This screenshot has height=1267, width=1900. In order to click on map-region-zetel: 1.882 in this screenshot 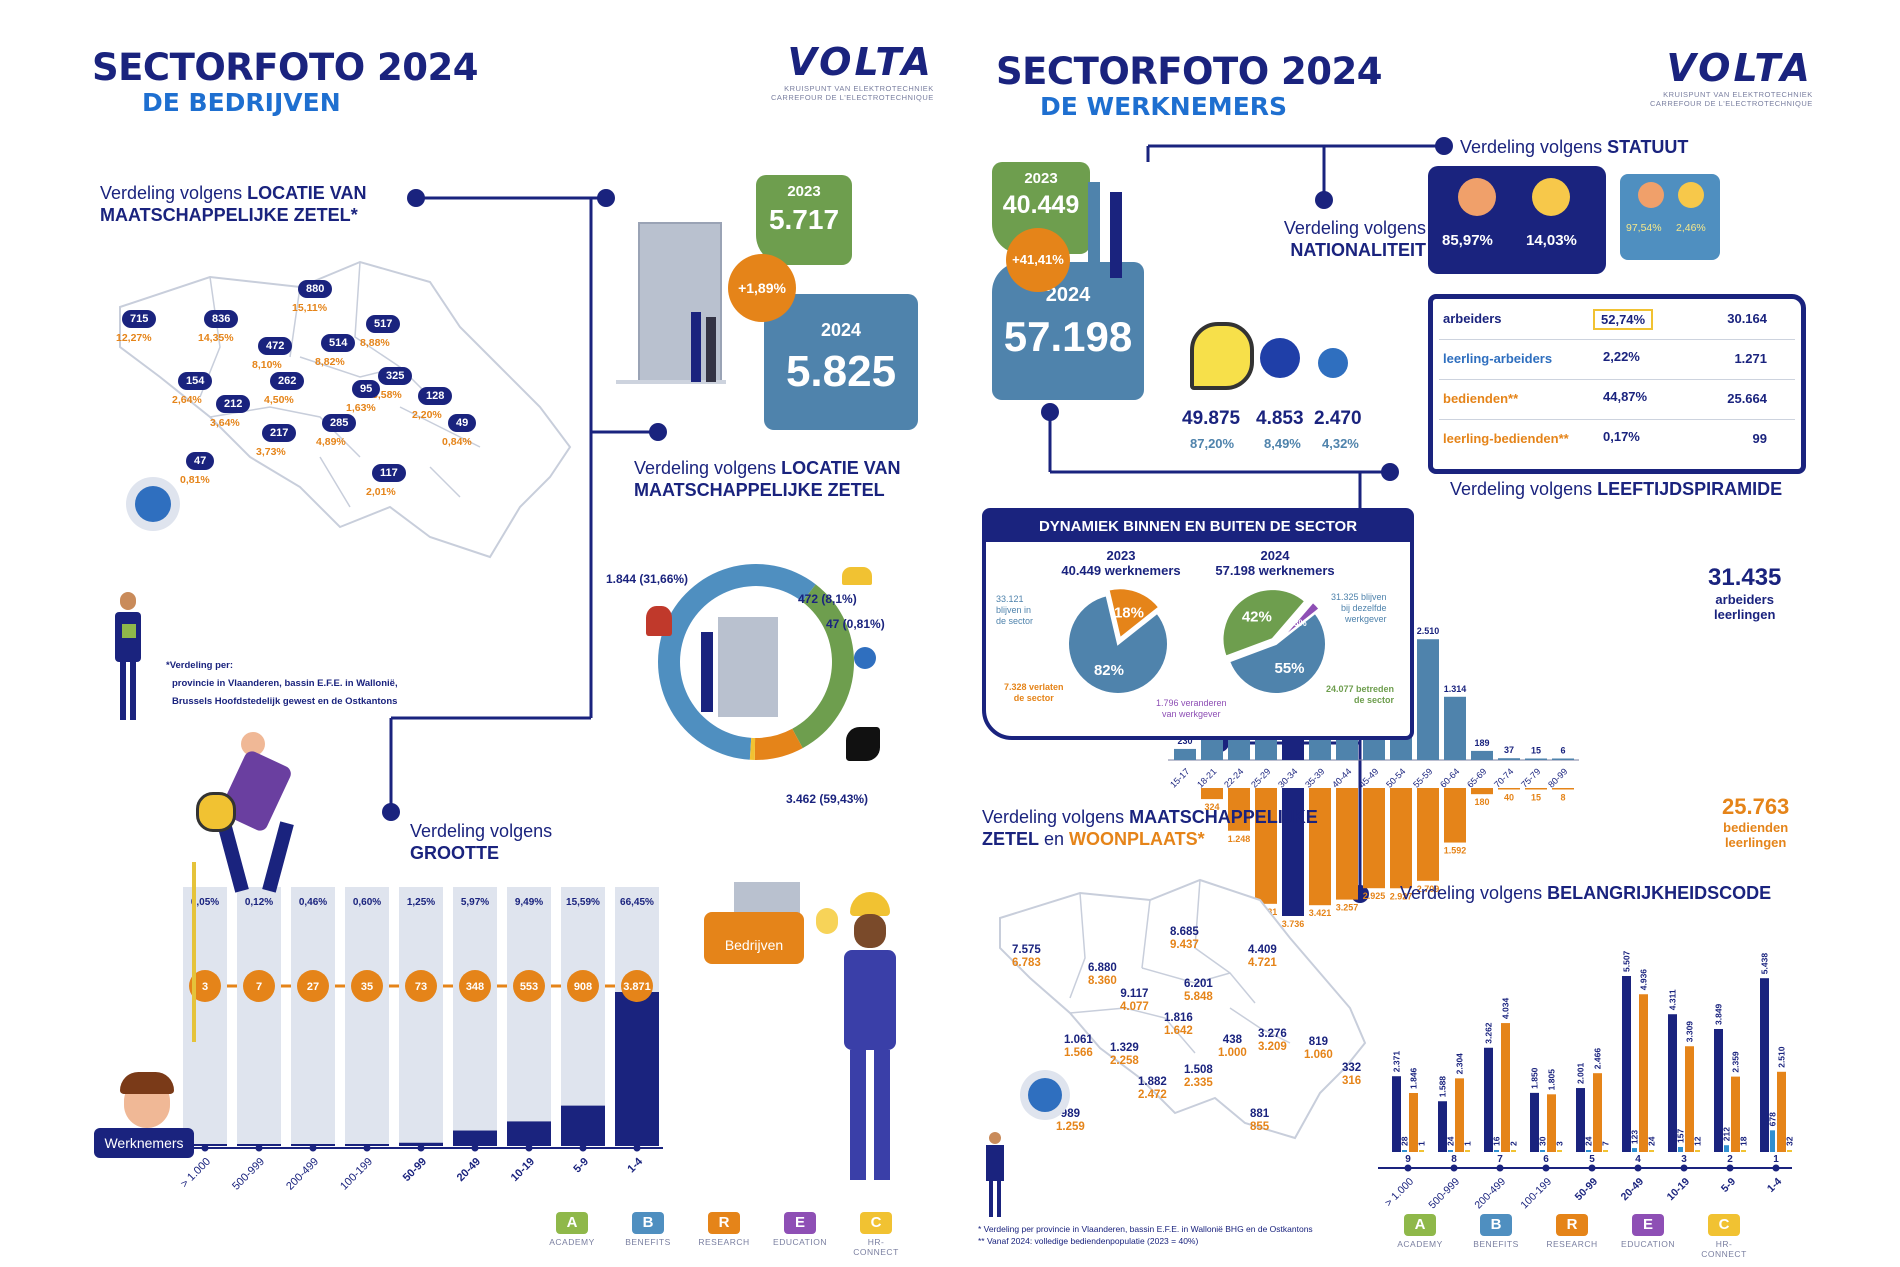, I will do `click(1152, 1082)`.